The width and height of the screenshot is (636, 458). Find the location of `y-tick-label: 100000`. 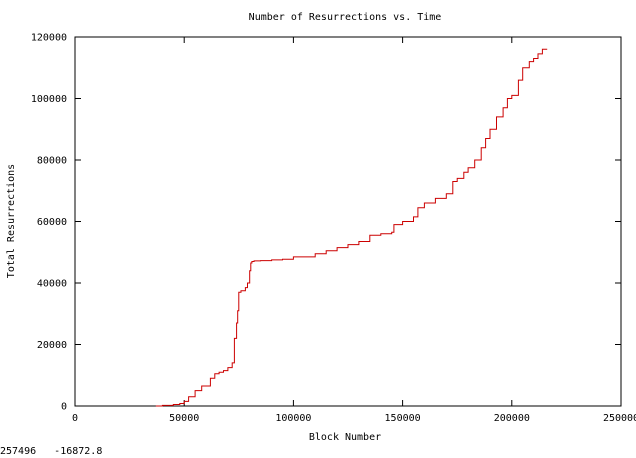

y-tick-label: 100000 is located at coordinates (49, 99).